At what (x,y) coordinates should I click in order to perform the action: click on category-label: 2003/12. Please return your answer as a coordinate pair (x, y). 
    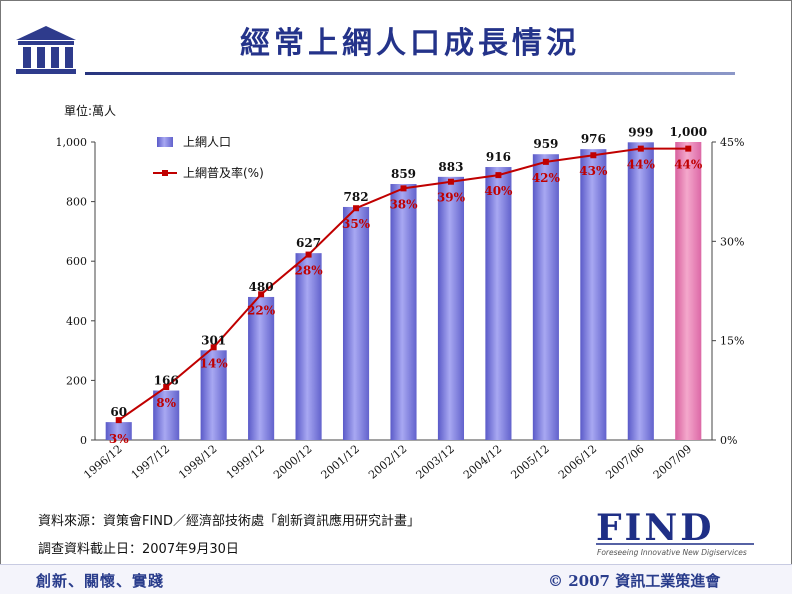
    Looking at the image, I should click on (435, 461).